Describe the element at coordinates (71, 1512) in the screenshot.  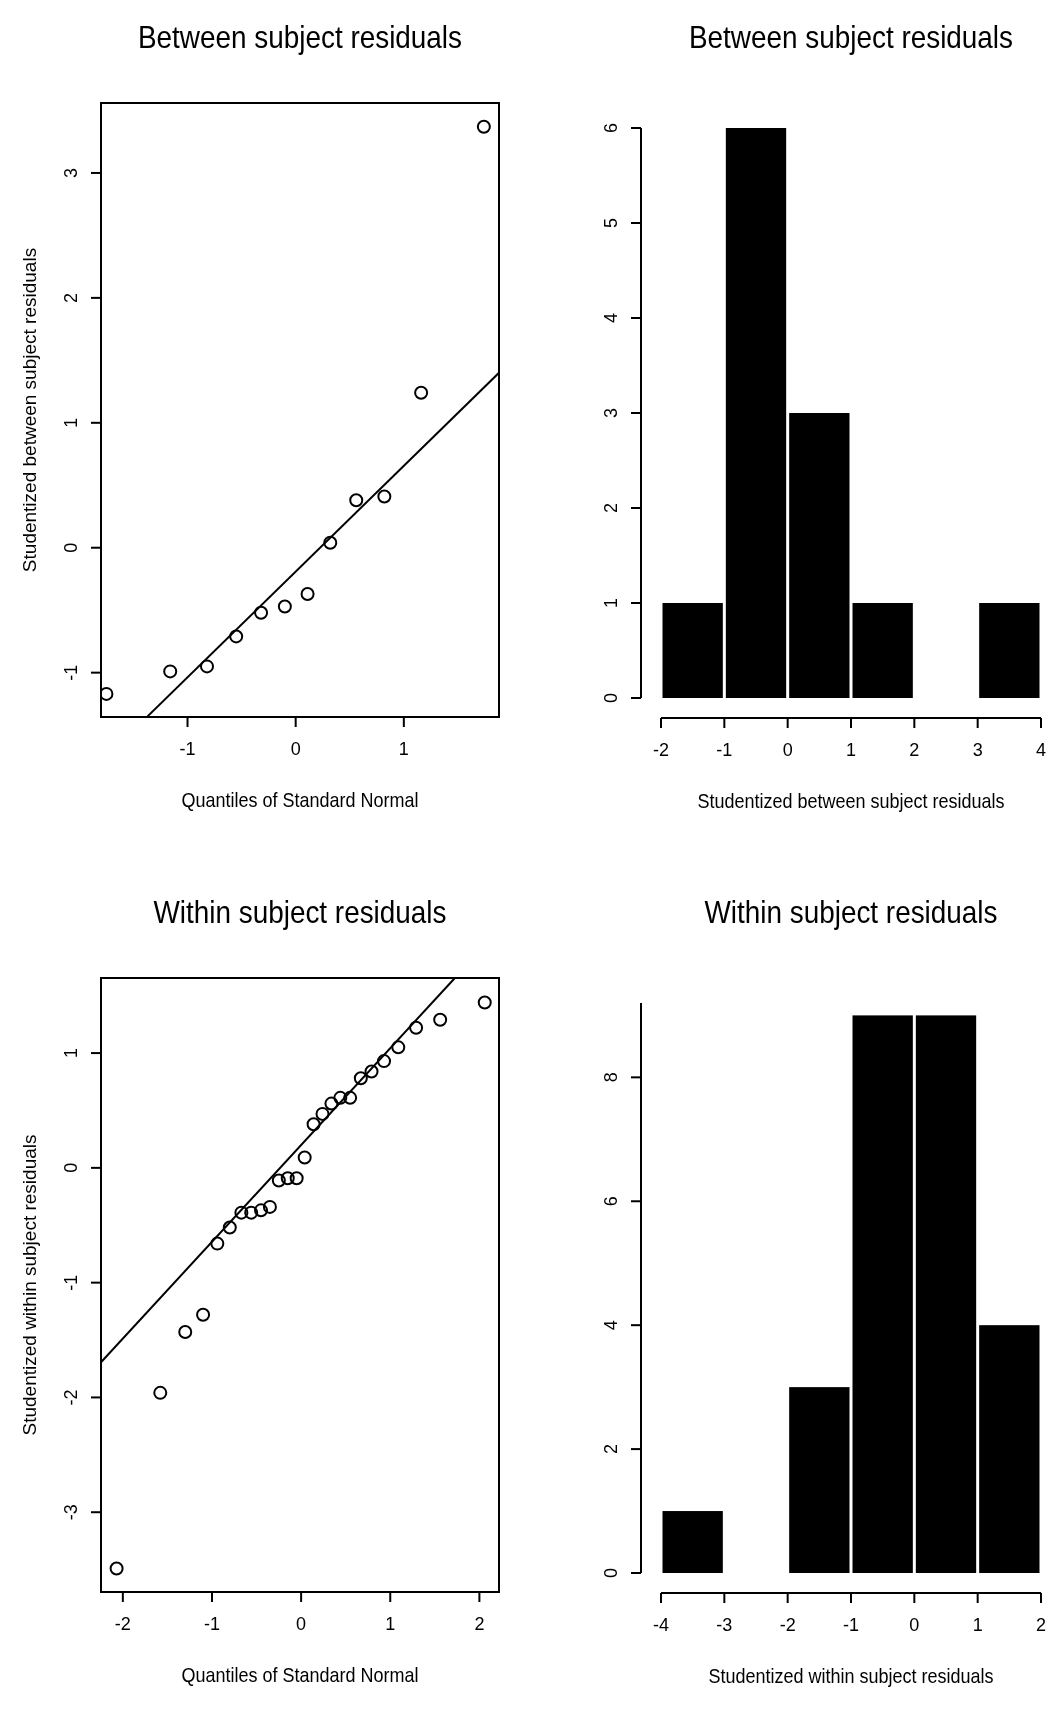
I see `y-tick-label: -3` at that location.